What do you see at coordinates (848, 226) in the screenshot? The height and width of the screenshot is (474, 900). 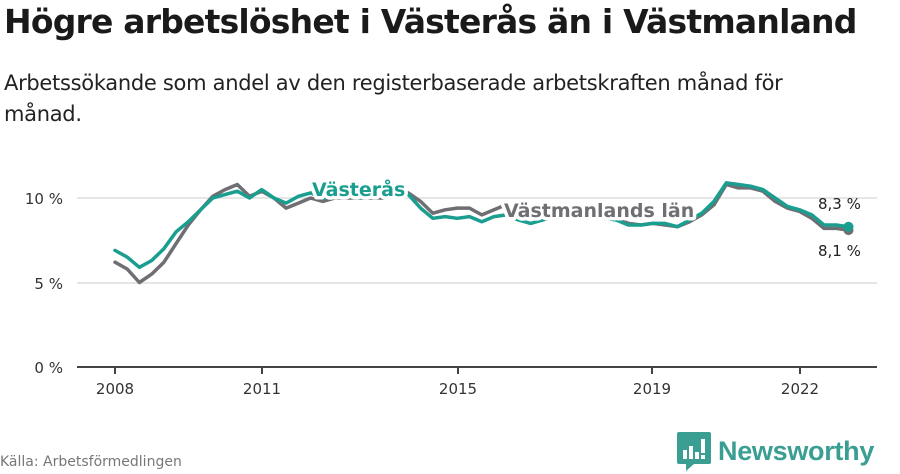 I see `end-point-vasteras` at bounding box center [848, 226].